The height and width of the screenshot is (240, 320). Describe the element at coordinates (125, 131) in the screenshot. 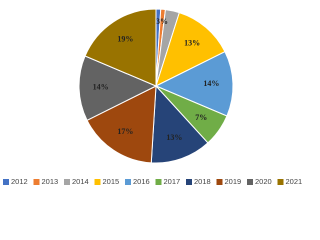

I see `data-label: 17%` at that location.